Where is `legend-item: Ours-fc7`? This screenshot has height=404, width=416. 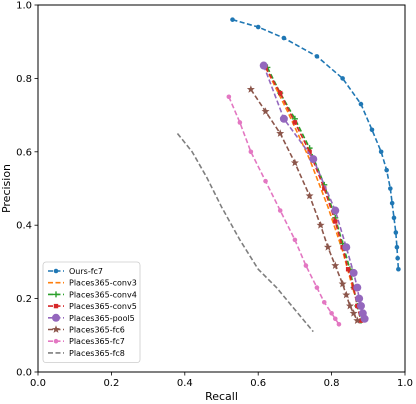
legend-item: Ours-fc7 is located at coordinates (75, 271).